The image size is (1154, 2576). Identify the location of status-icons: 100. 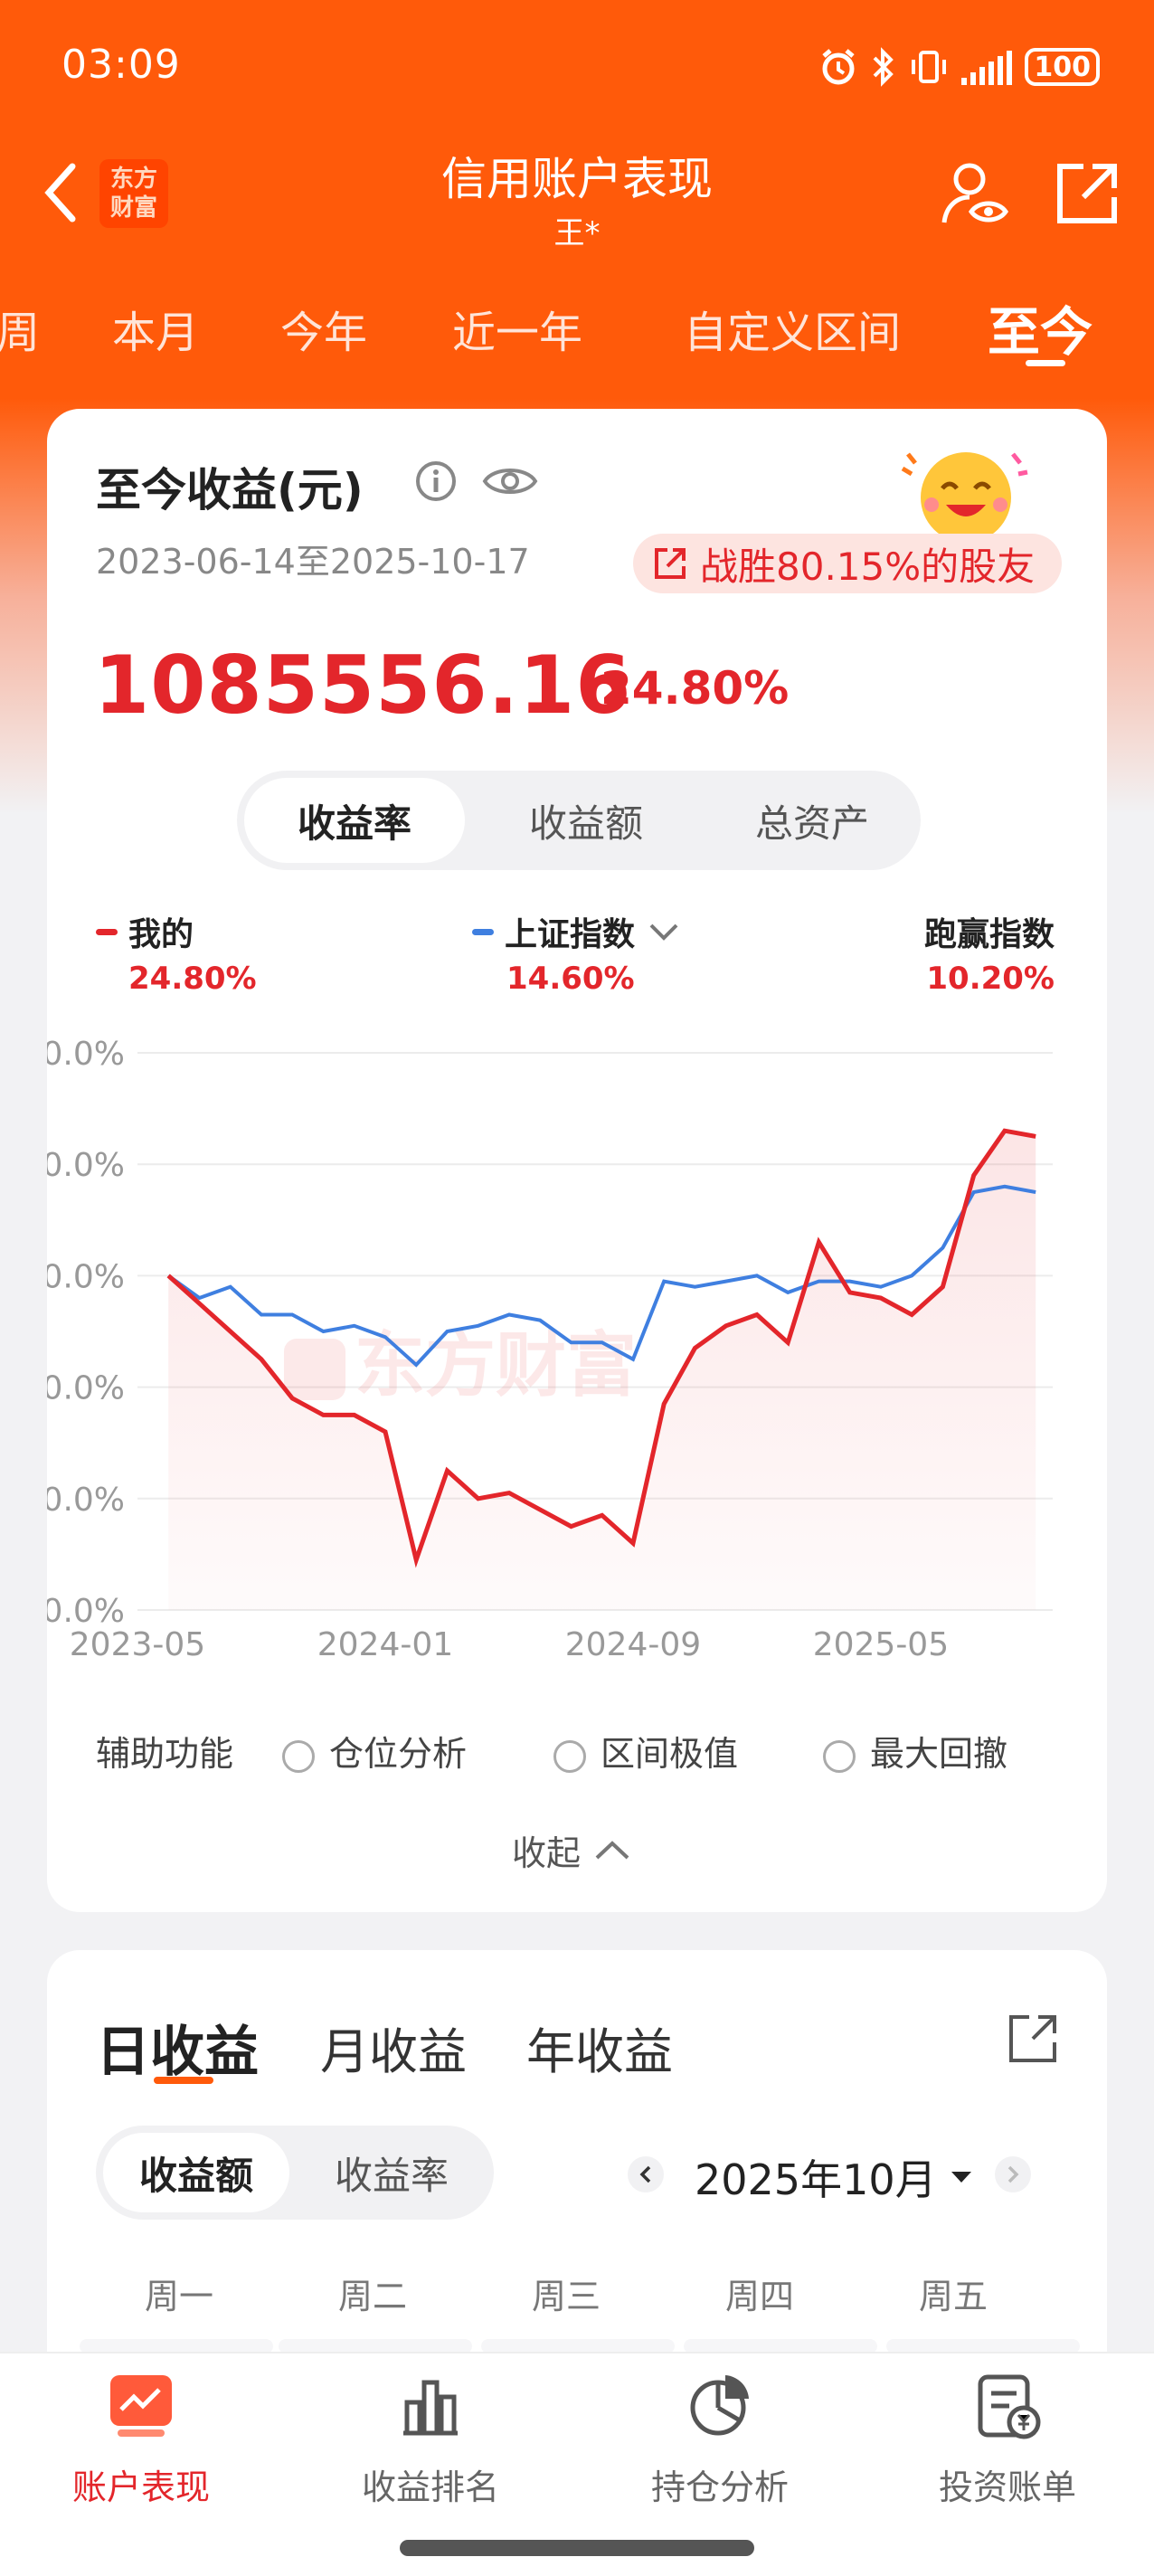
(959, 67).